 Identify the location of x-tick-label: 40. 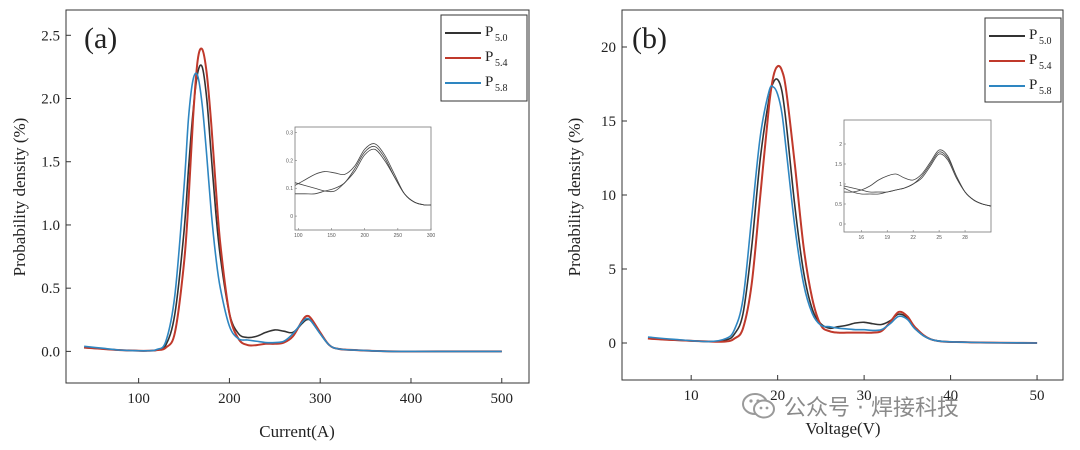
(950, 396).